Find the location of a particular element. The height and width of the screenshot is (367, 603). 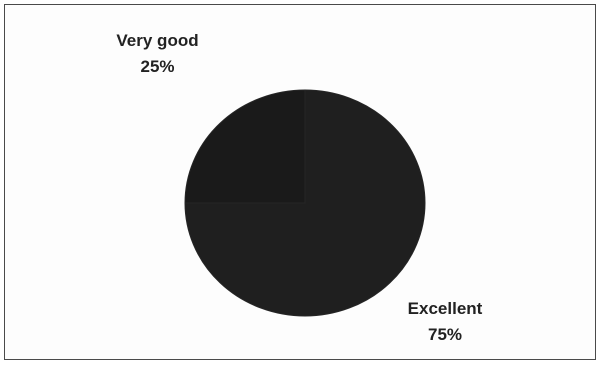

pie-slice-very-good is located at coordinates (245, 146).